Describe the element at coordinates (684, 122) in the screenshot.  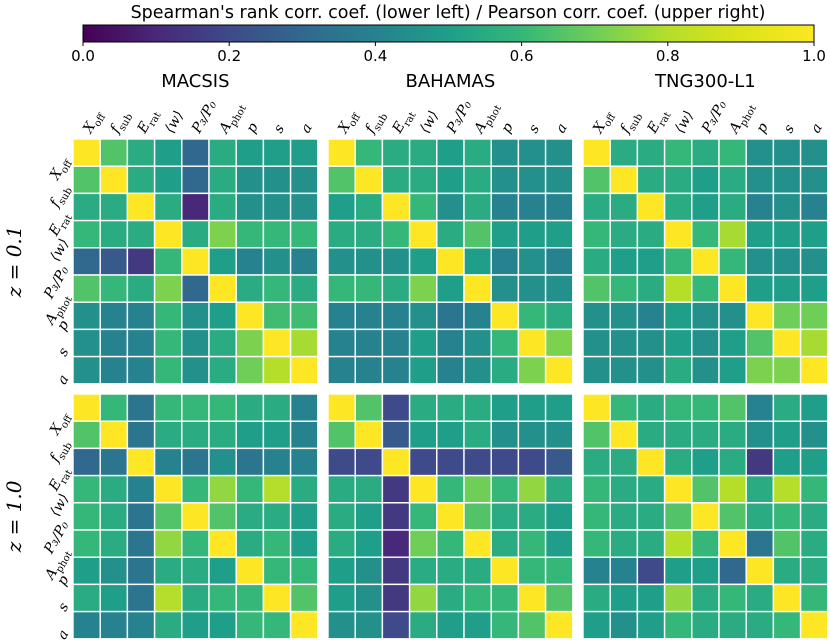
I see `param-tick-label: ⟨w⟩` at that location.